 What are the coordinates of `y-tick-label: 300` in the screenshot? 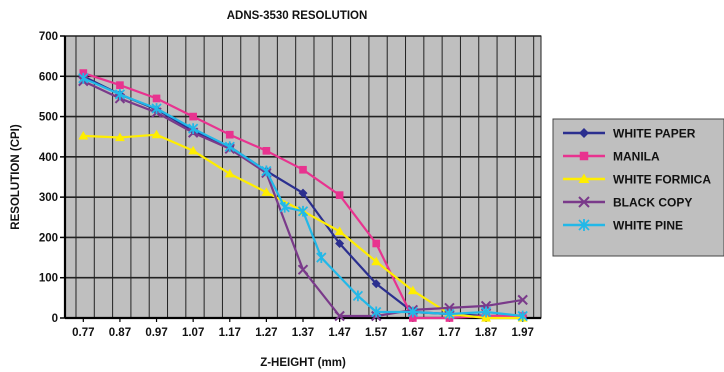 It's located at (48, 198).